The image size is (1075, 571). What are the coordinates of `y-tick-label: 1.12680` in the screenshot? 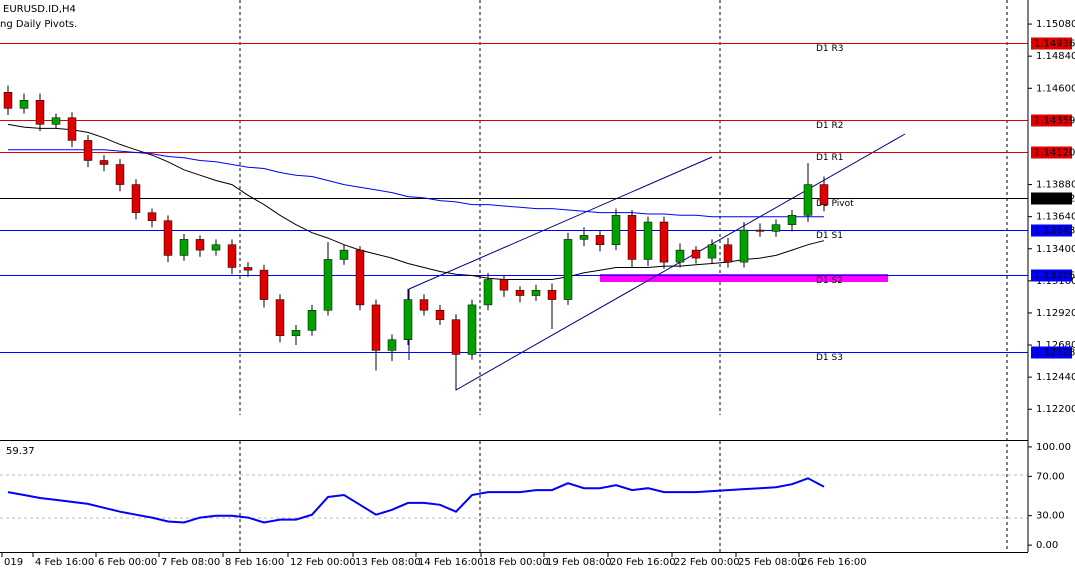 It's located at (1055, 345).